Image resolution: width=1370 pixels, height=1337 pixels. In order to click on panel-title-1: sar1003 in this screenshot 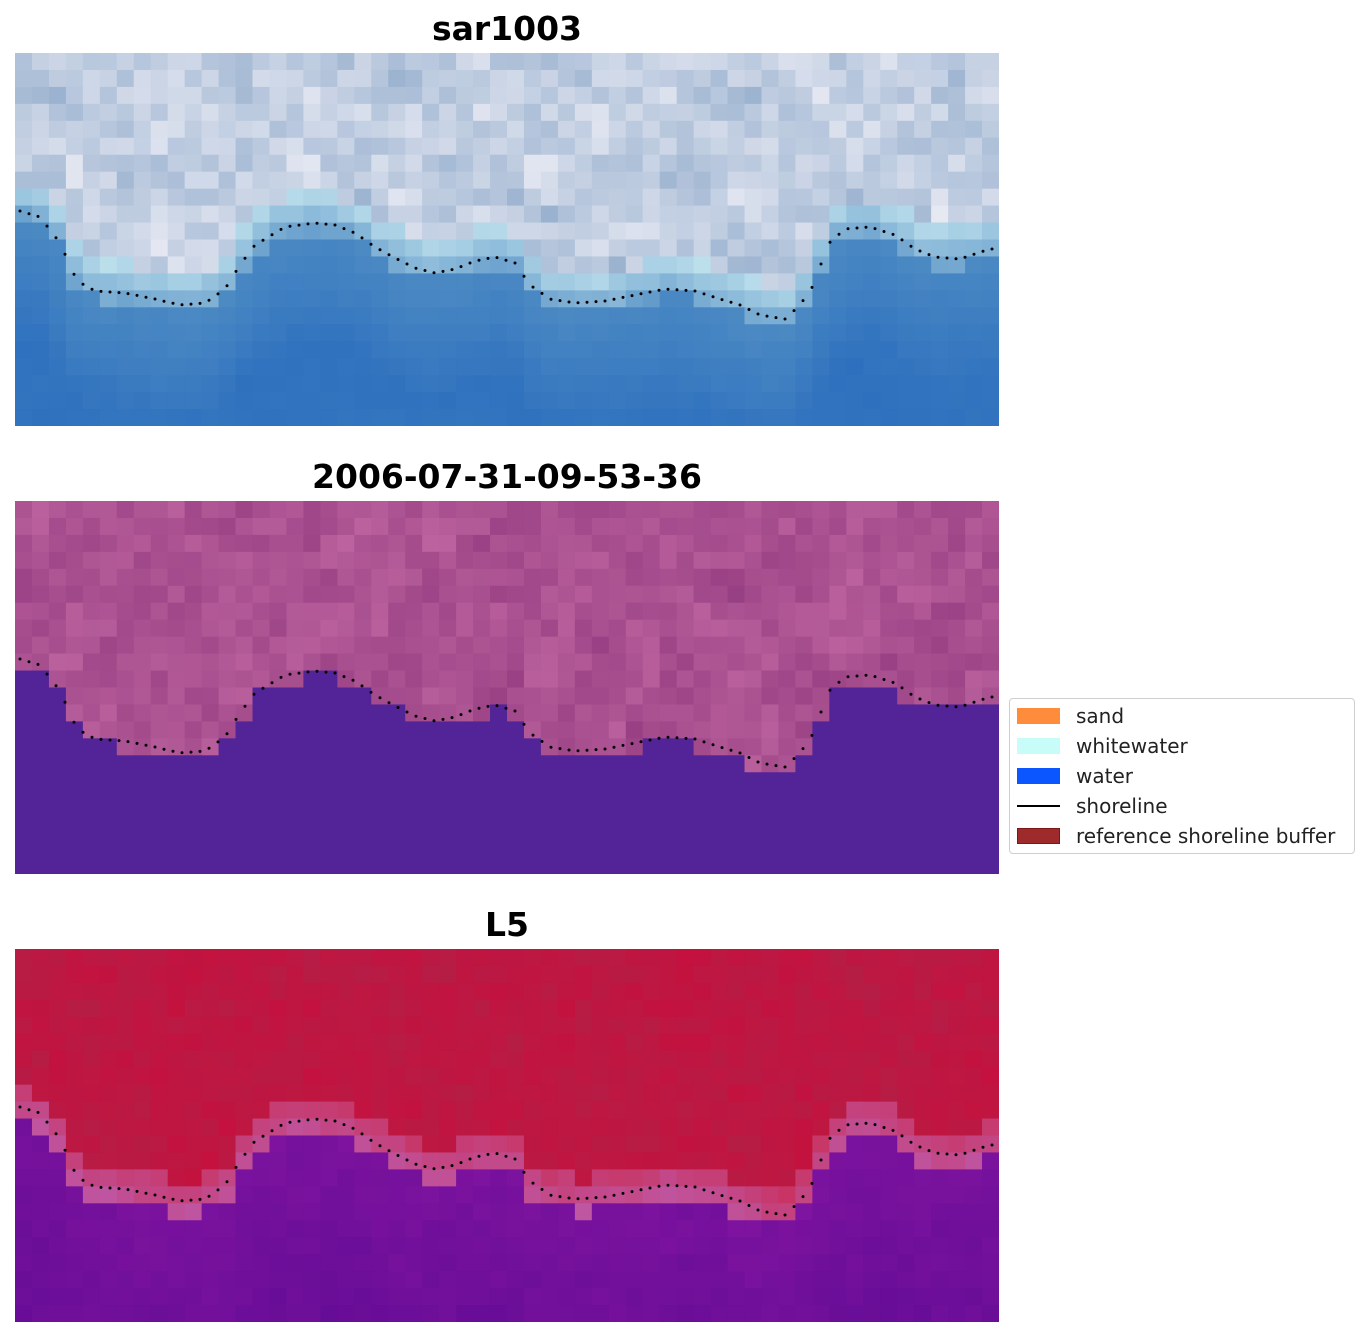, I will do `click(507, 28)`.